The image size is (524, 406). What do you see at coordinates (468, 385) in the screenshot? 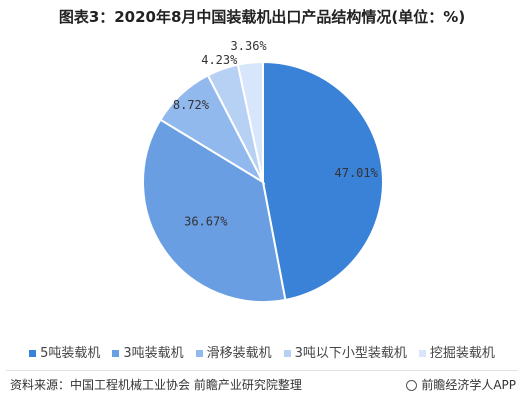
I see `brand-text: 前瞻经济学人APP` at bounding box center [468, 385].